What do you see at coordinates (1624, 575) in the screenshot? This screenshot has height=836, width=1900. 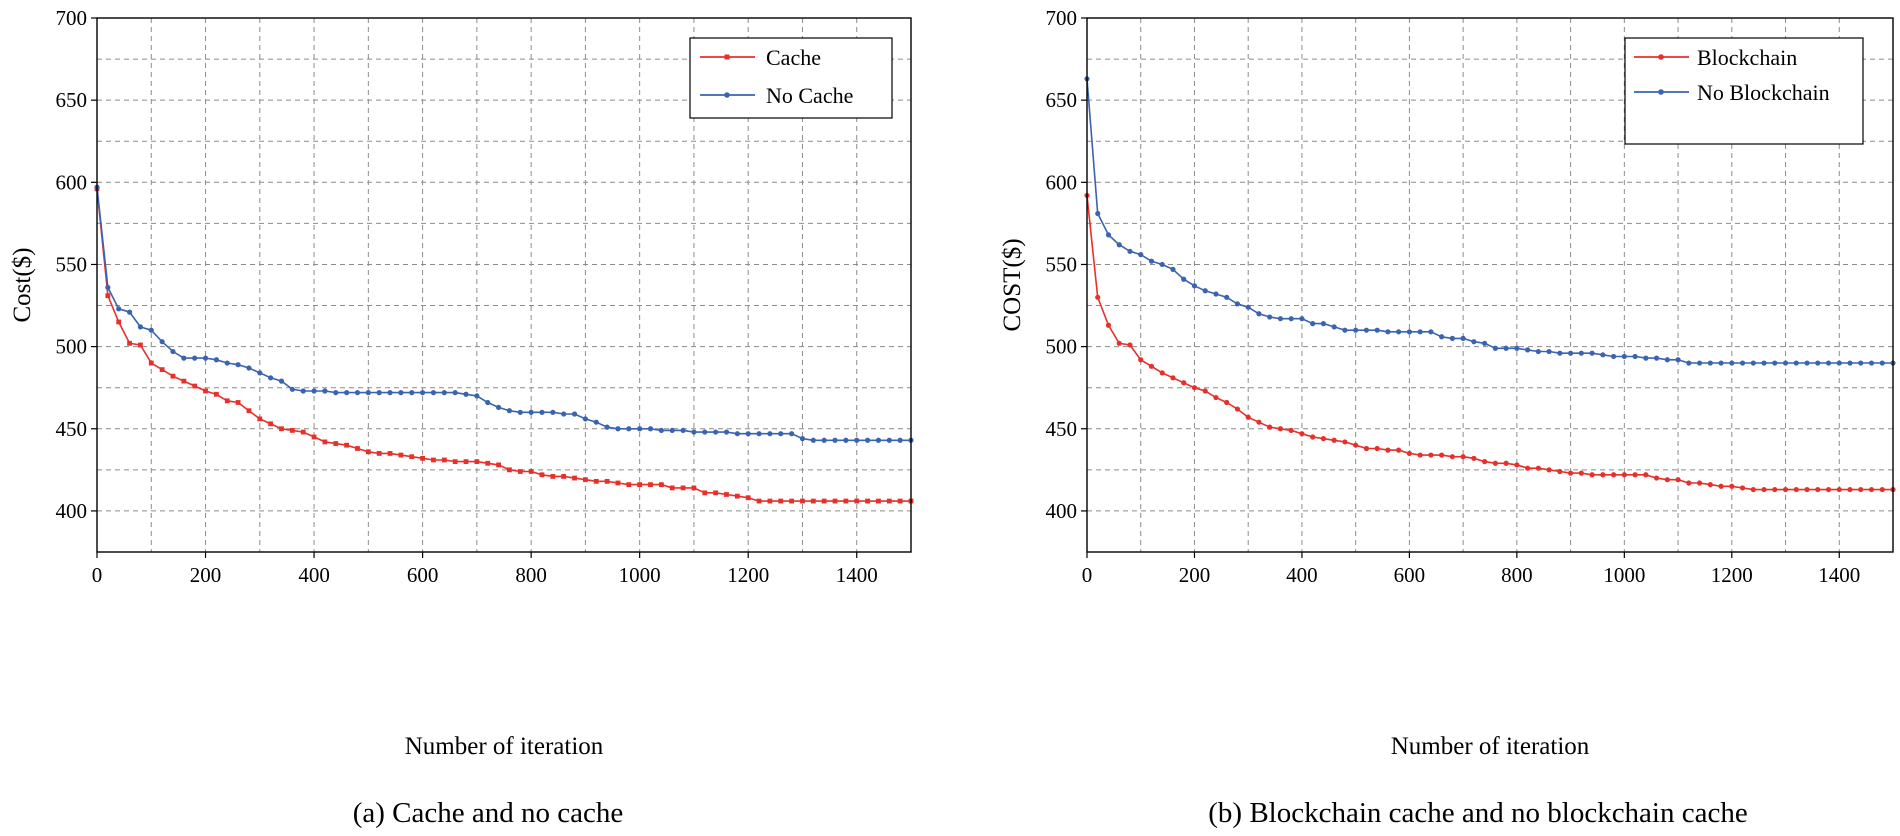 I see `x-tick-label: 1000` at bounding box center [1624, 575].